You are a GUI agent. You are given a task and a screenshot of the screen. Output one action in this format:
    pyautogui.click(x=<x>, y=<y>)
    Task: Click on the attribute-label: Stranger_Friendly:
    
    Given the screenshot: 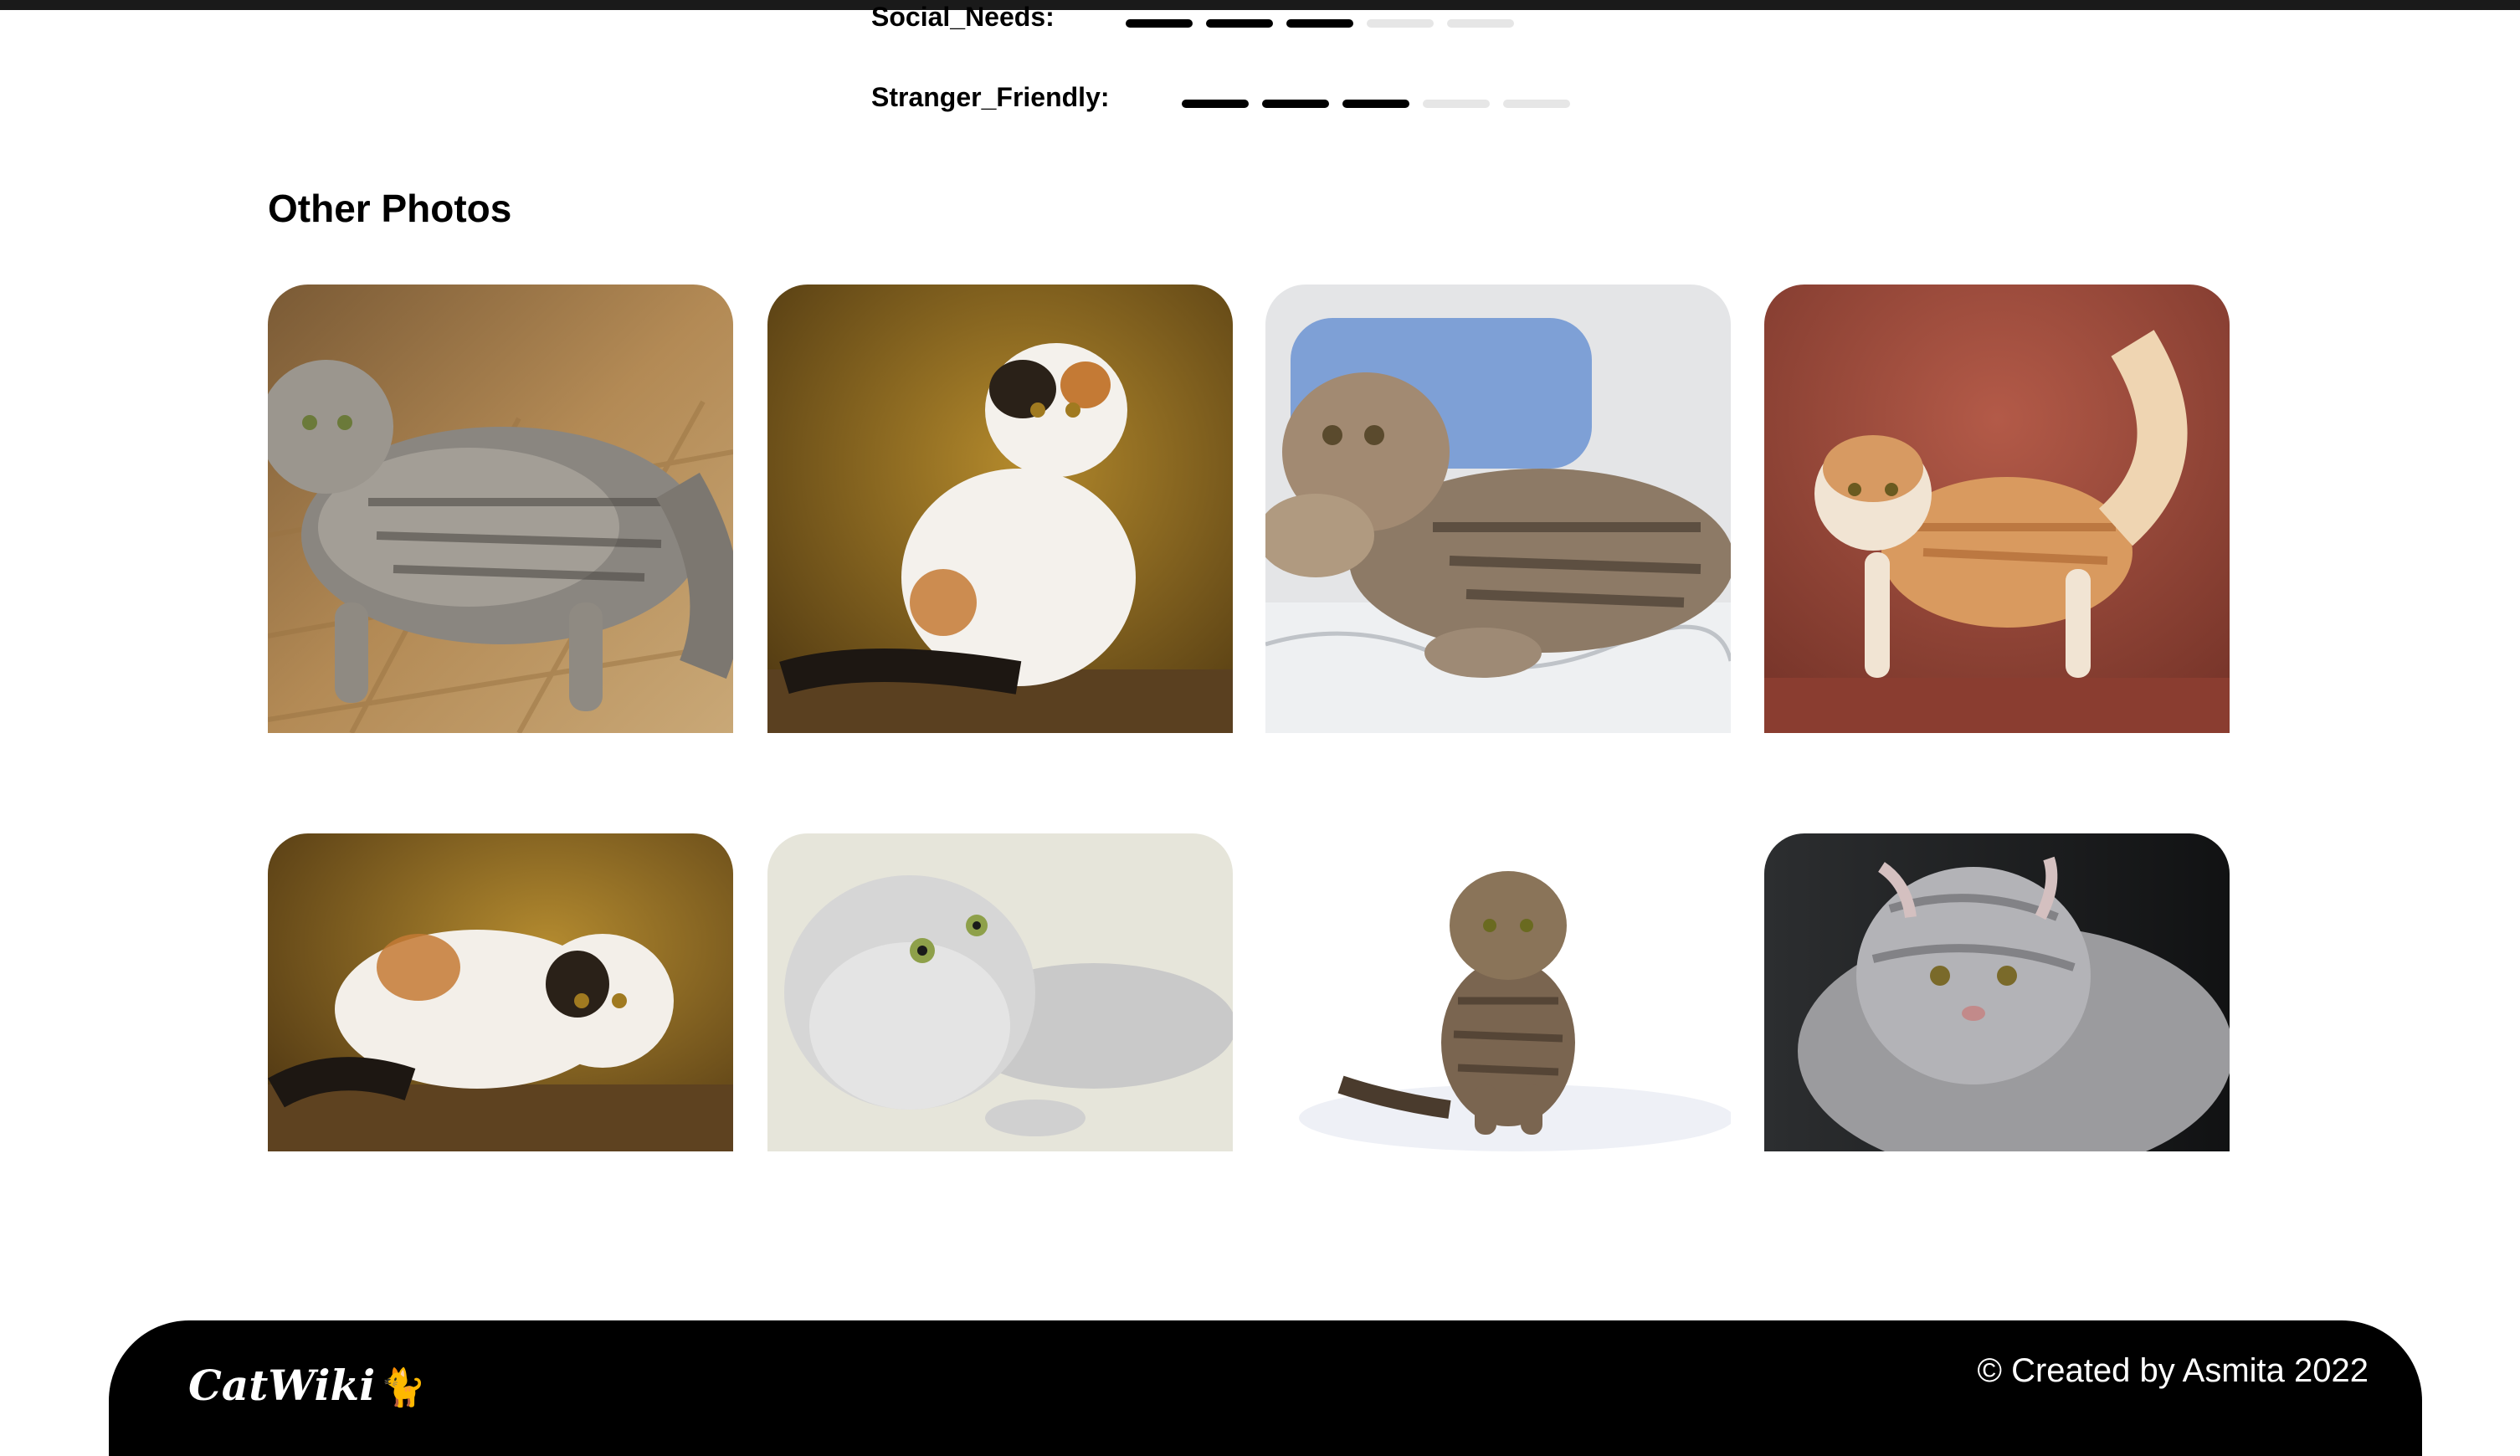 What is the action you would take?
    pyautogui.click(x=990, y=97)
    